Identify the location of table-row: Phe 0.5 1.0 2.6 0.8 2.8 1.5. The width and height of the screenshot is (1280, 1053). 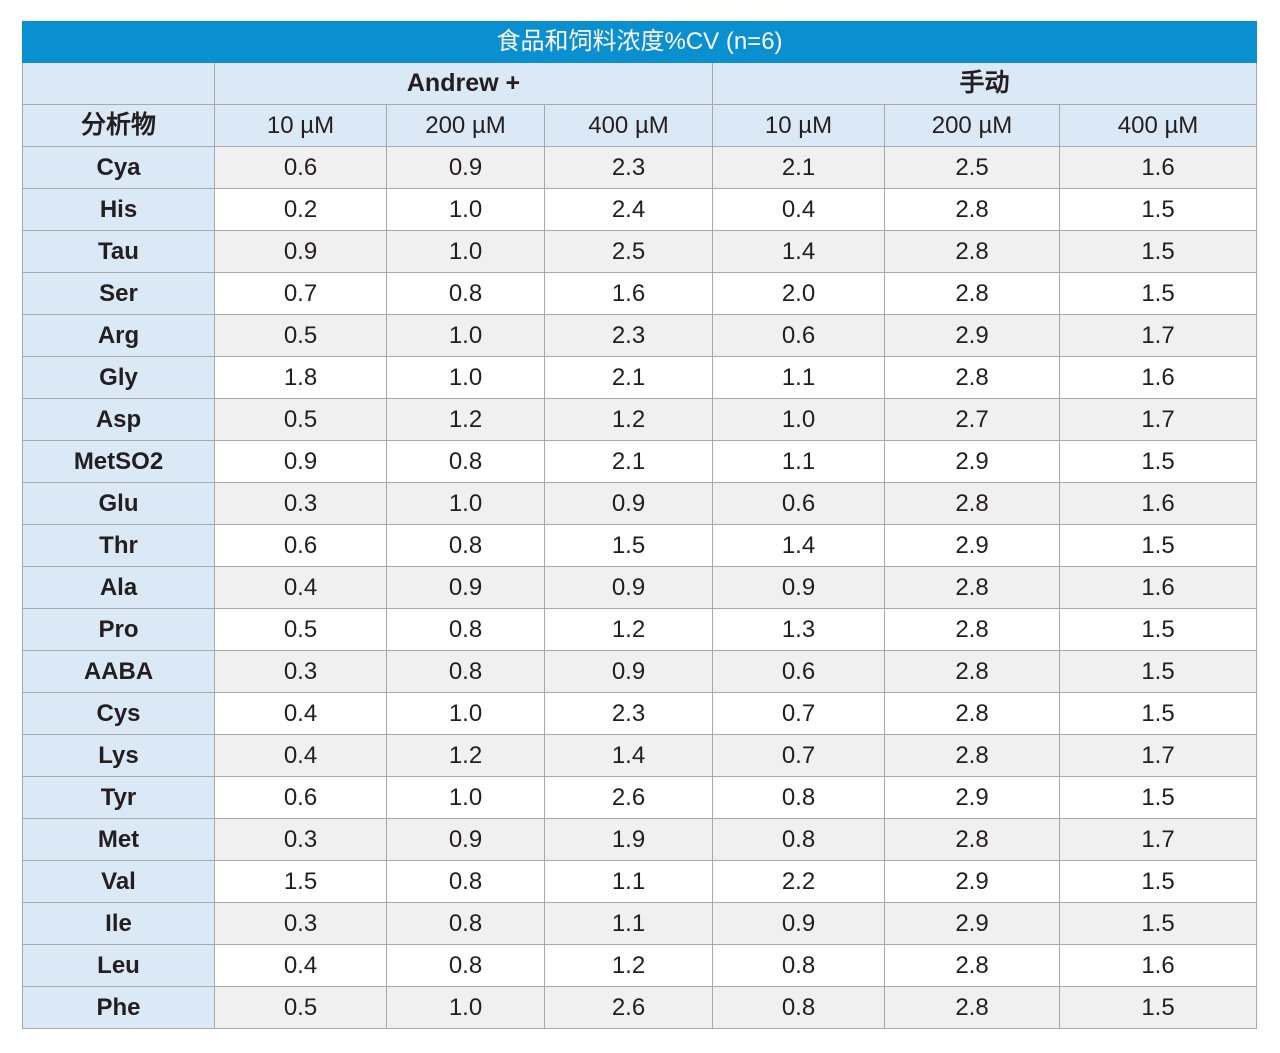
(640, 1007).